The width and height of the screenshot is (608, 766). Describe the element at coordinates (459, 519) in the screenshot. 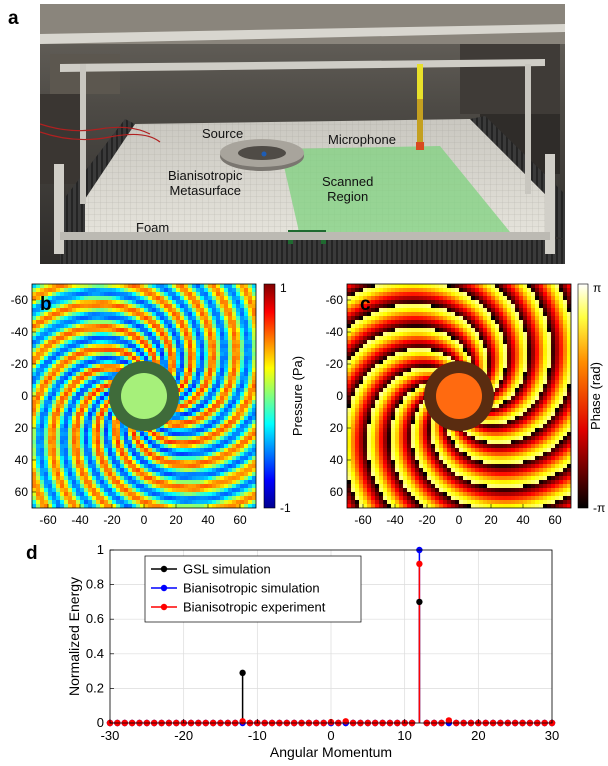

I see `c-xtick-label: 0` at that location.